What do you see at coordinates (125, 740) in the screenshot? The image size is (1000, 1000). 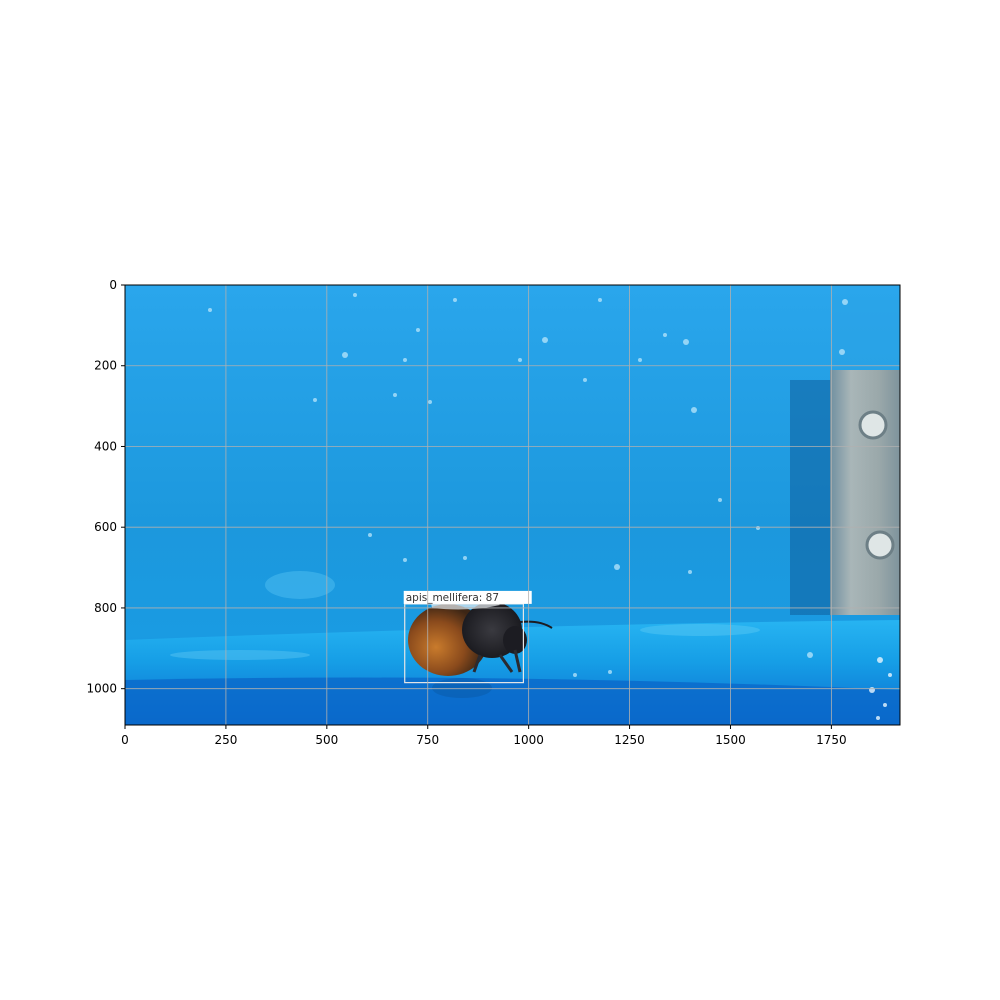 I see `x-tick-label: 0` at bounding box center [125, 740].